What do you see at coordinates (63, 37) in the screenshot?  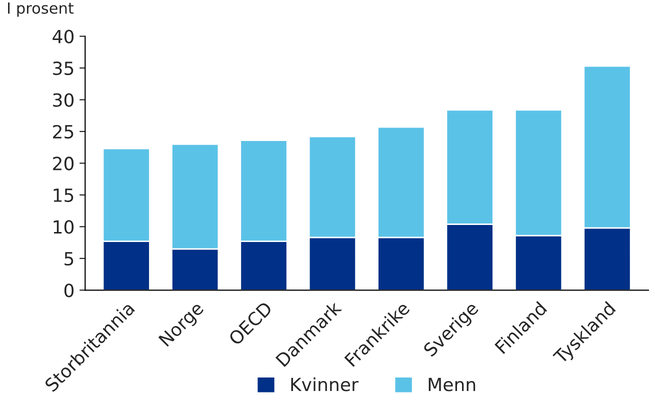 I see `y-tick-label: 40` at bounding box center [63, 37].